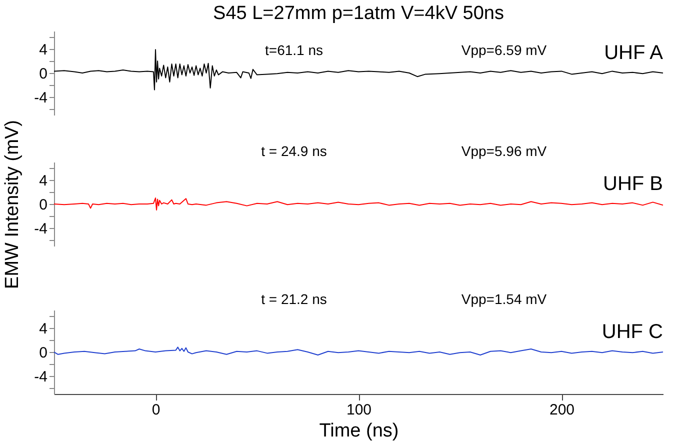 The height and width of the screenshot is (442, 691). What do you see at coordinates (13, 204) in the screenshot?
I see `y-axis-title: EMW Intensity (mV)` at bounding box center [13, 204].